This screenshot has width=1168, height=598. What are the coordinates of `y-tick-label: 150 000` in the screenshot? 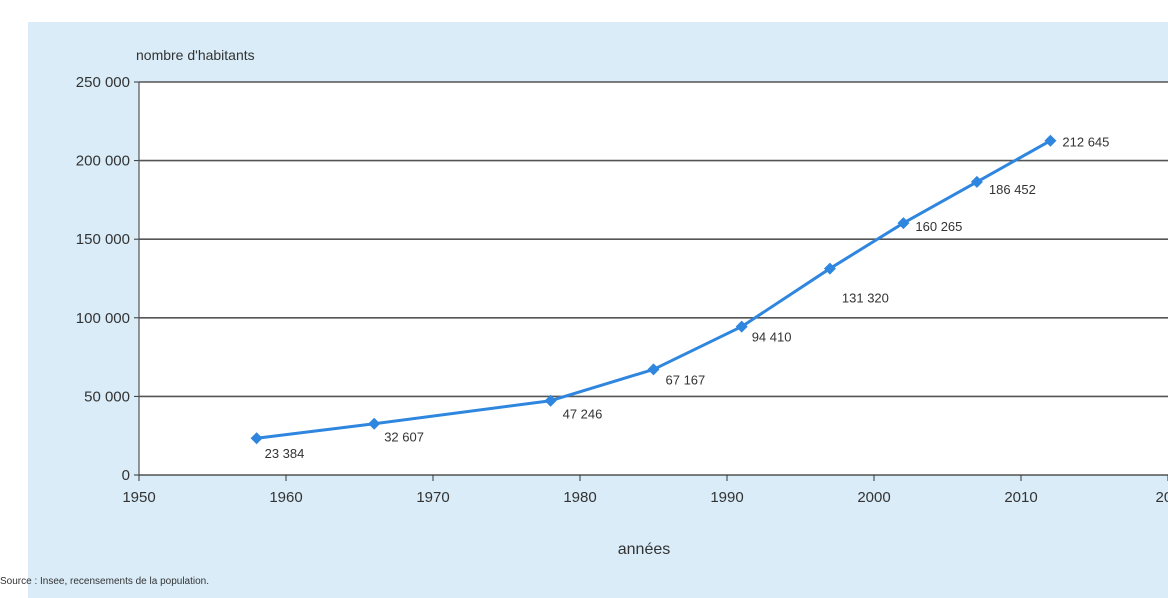 It's located at (103, 239).